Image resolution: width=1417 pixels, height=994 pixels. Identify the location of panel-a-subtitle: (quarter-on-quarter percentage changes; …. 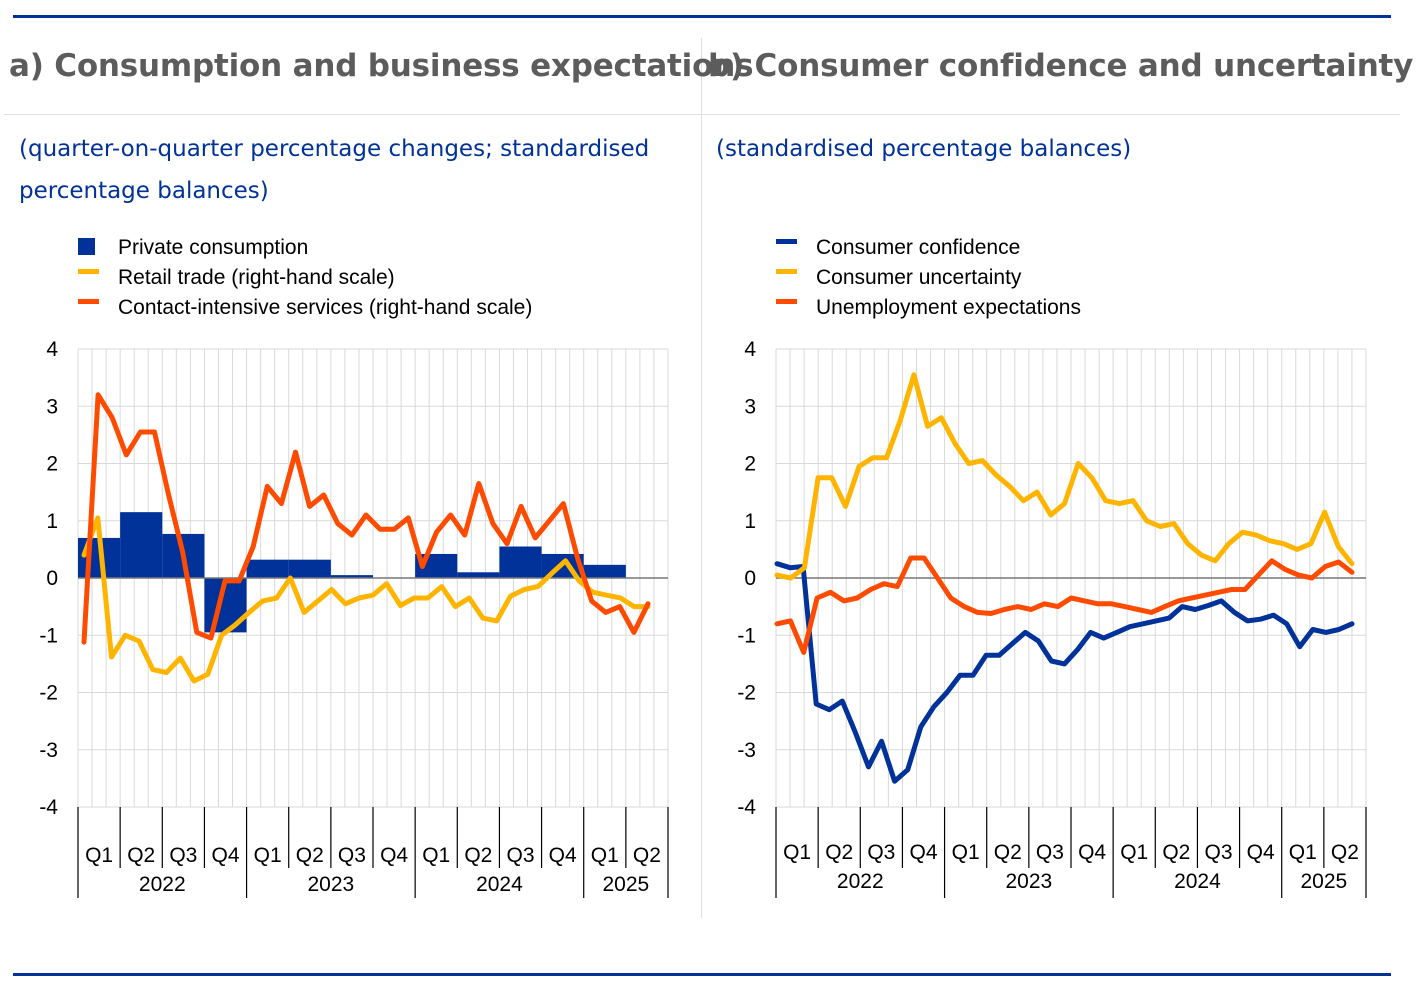
(334, 170).